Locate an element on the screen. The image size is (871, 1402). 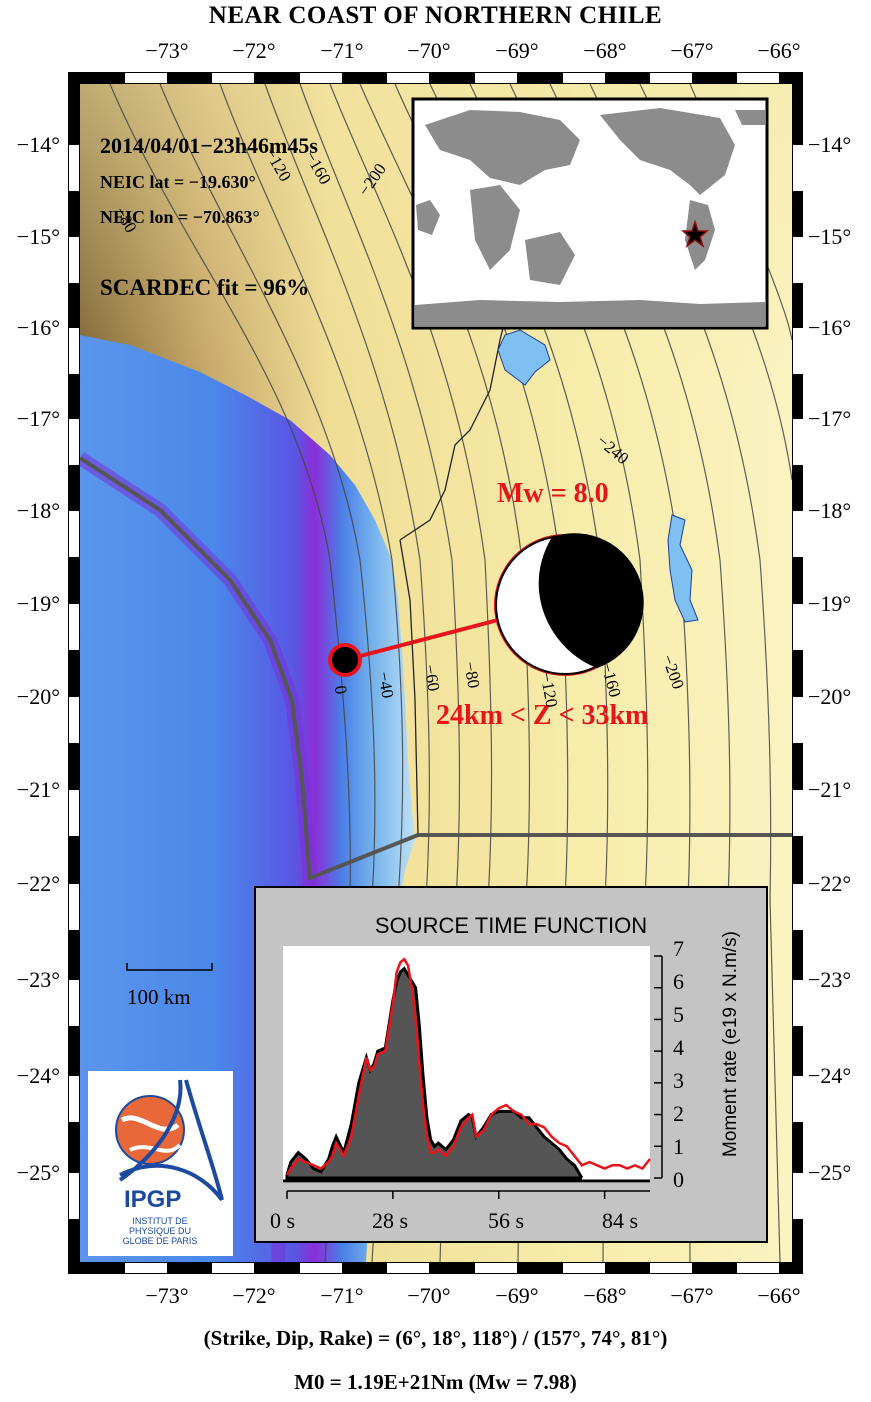
focal-mechanism-beachball is located at coordinates (569, 604).